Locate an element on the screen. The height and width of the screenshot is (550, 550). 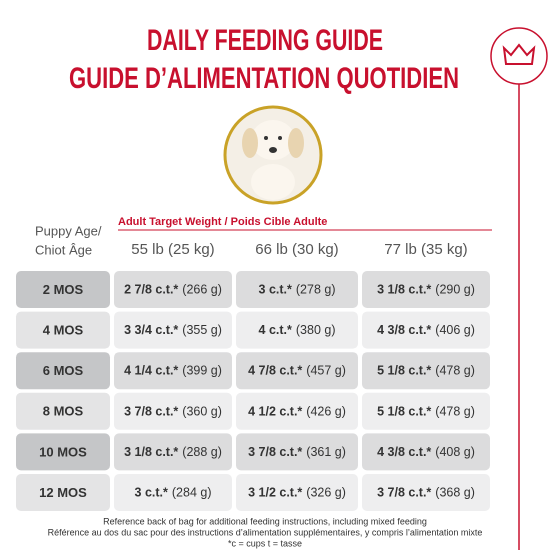
cell-cups: 4 1/2 c.t.* is located at coordinates (275, 412).